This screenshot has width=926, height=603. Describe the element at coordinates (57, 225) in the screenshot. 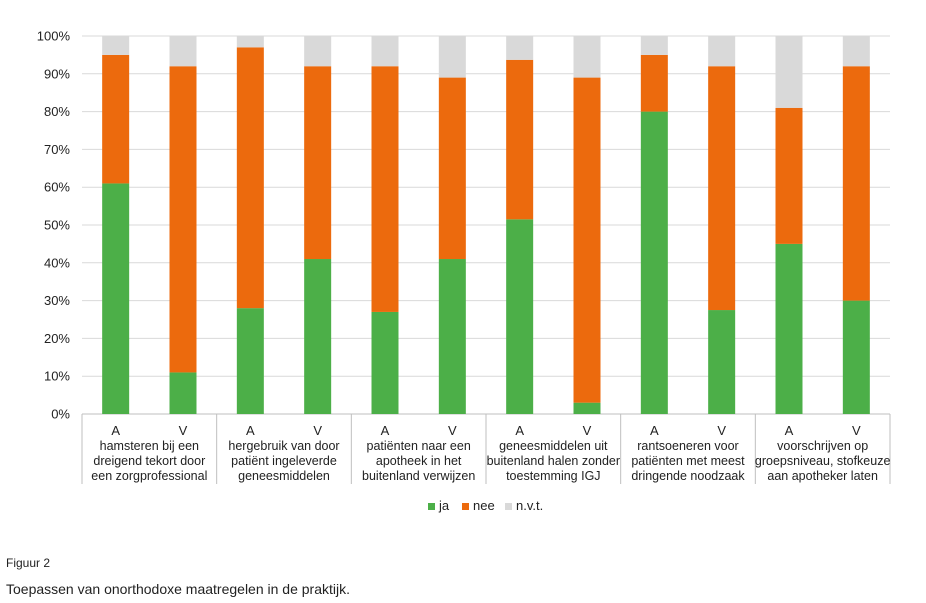

I see `y-tick-label: 50%` at that location.